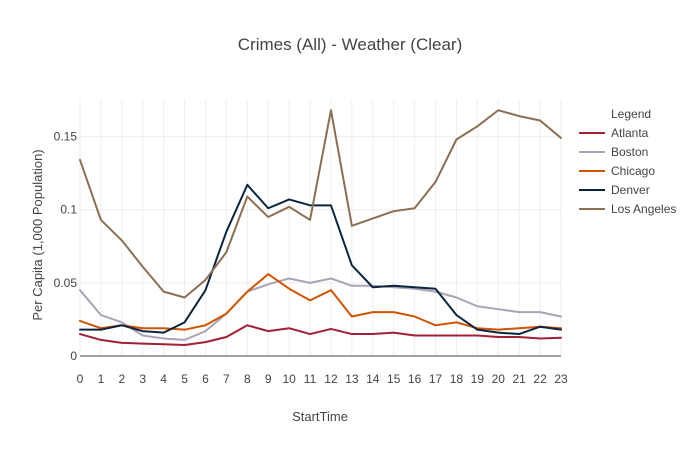 Image resolution: width=700 pixels, height=450 pixels. I want to click on legend-item-los-angeles: Los Angeles, so click(627, 209).